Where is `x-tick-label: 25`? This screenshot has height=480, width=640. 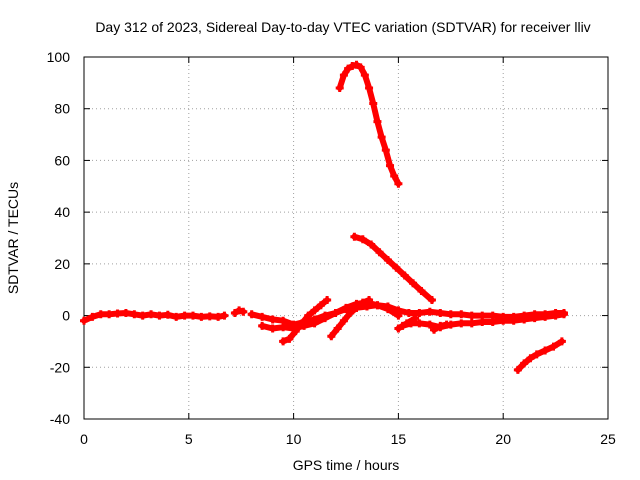
x-tick-label: 25 is located at coordinates (608, 439).